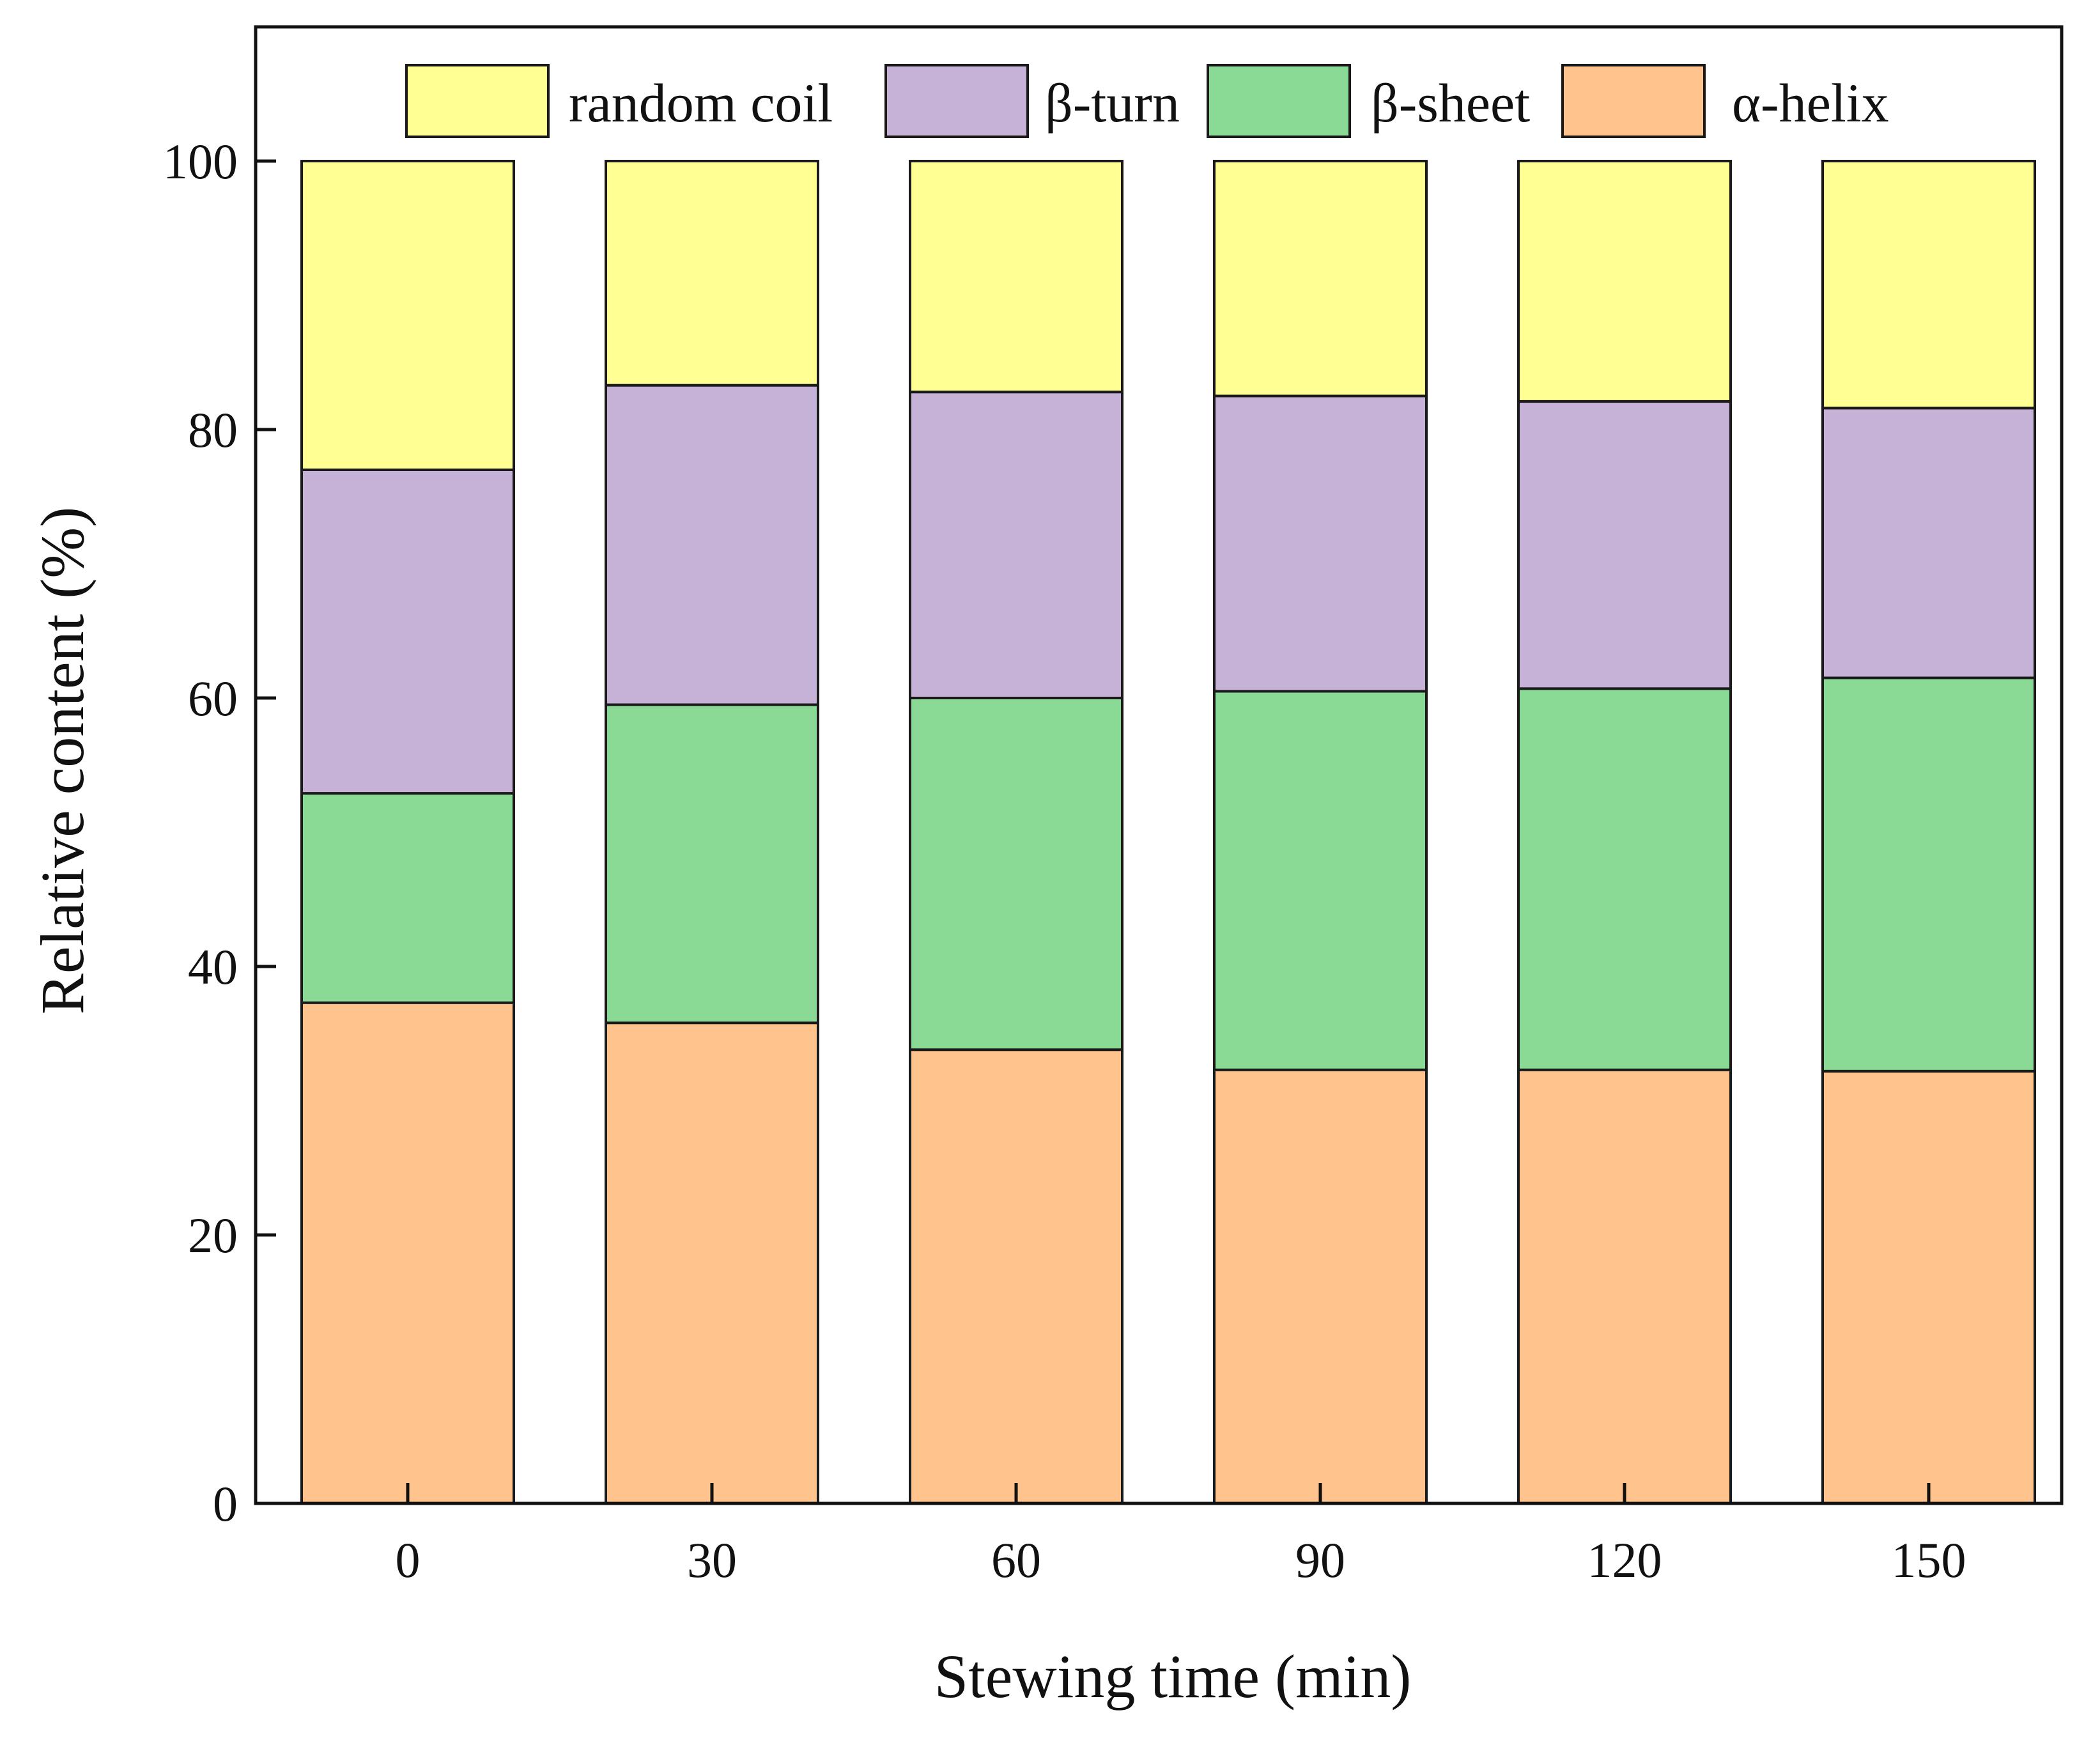  I want to click on bar-segment-α-helix-150, so click(1929, 1287).